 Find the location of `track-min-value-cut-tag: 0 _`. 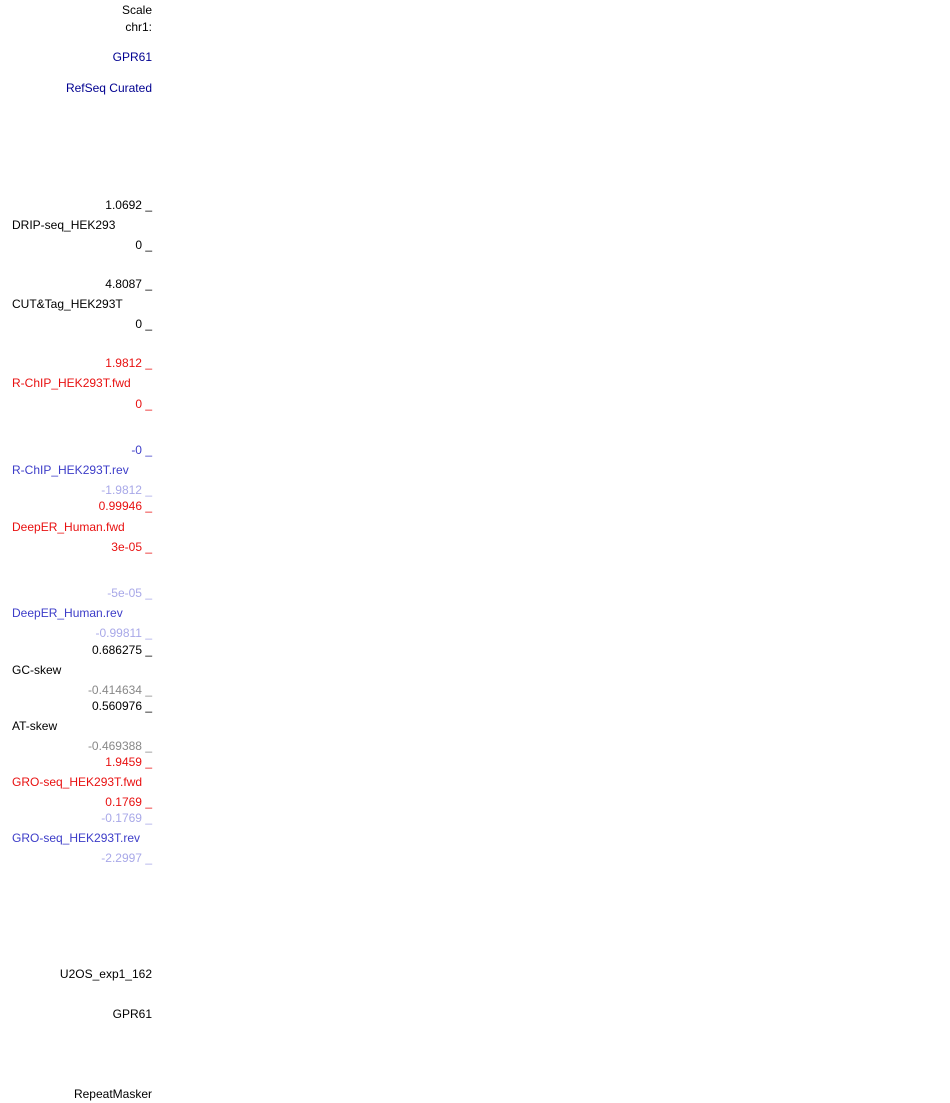

track-min-value-cut-tag: 0 _ is located at coordinates (143, 324).